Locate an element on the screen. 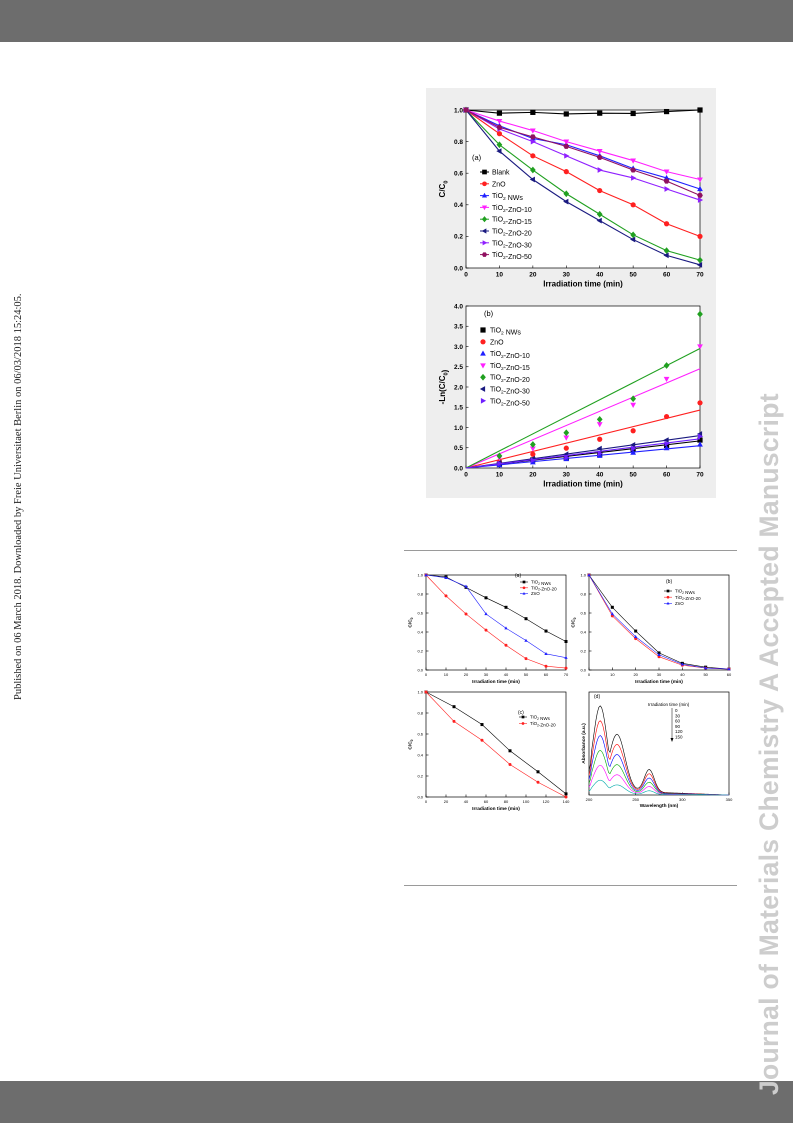 The height and width of the screenshot is (1123, 793). legend-label: TiO2-ZnO-30 is located at coordinates (510, 390).